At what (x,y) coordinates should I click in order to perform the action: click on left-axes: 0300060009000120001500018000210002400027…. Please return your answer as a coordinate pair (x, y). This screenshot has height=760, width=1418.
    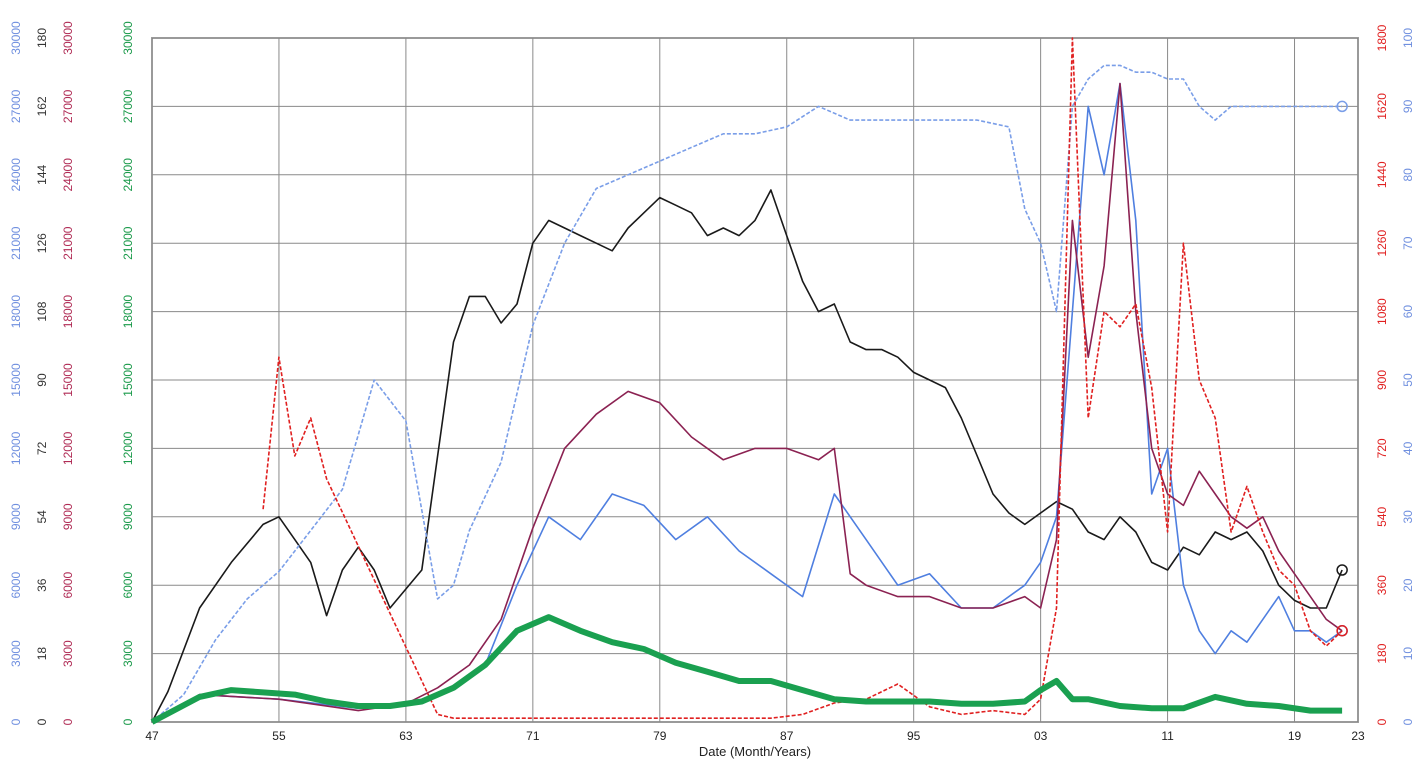
    Looking at the image, I should click on (72, 373).